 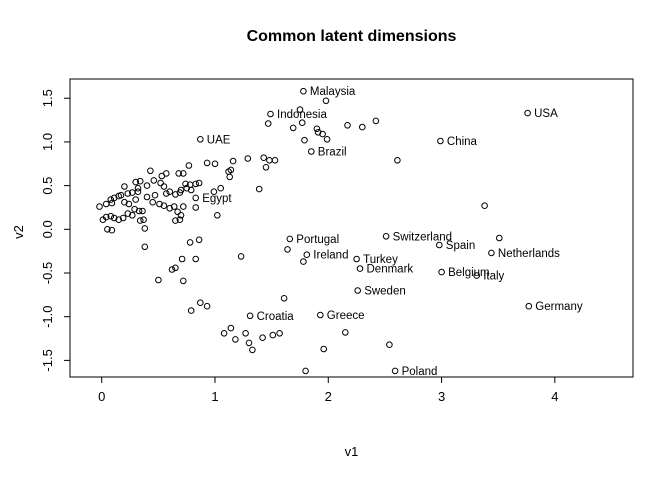 I want to click on y-tick-label: -0.5, so click(x=47, y=273).